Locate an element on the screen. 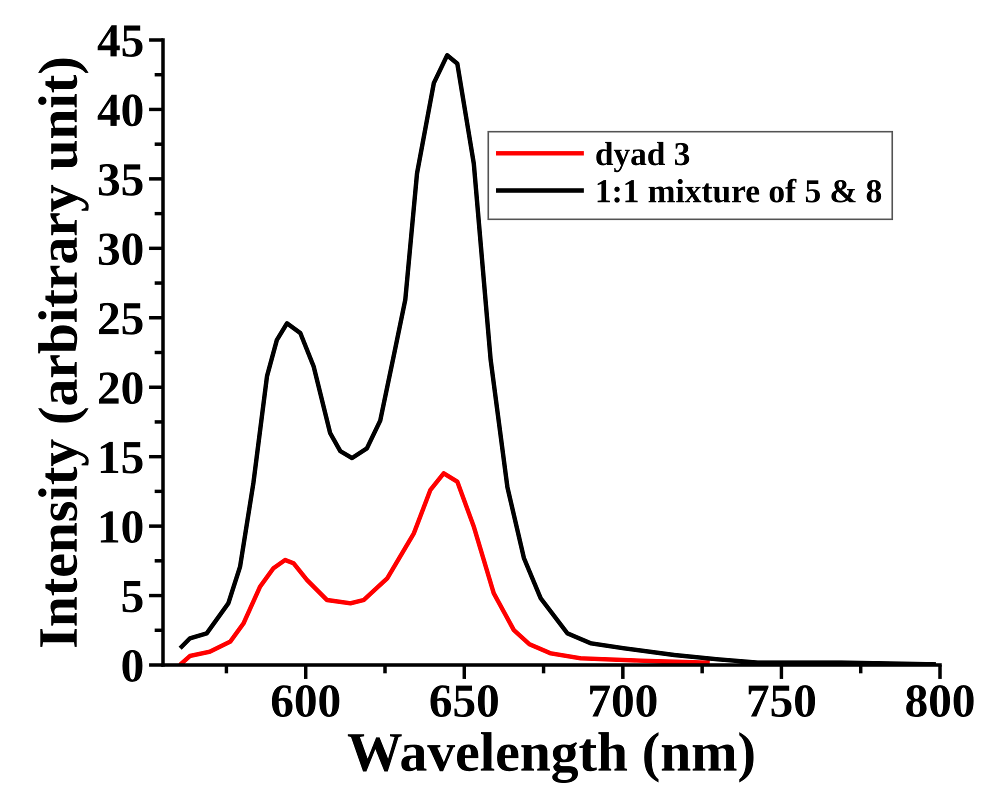 The width and height of the screenshot is (984, 795). line-series is located at coordinates (444, 568).